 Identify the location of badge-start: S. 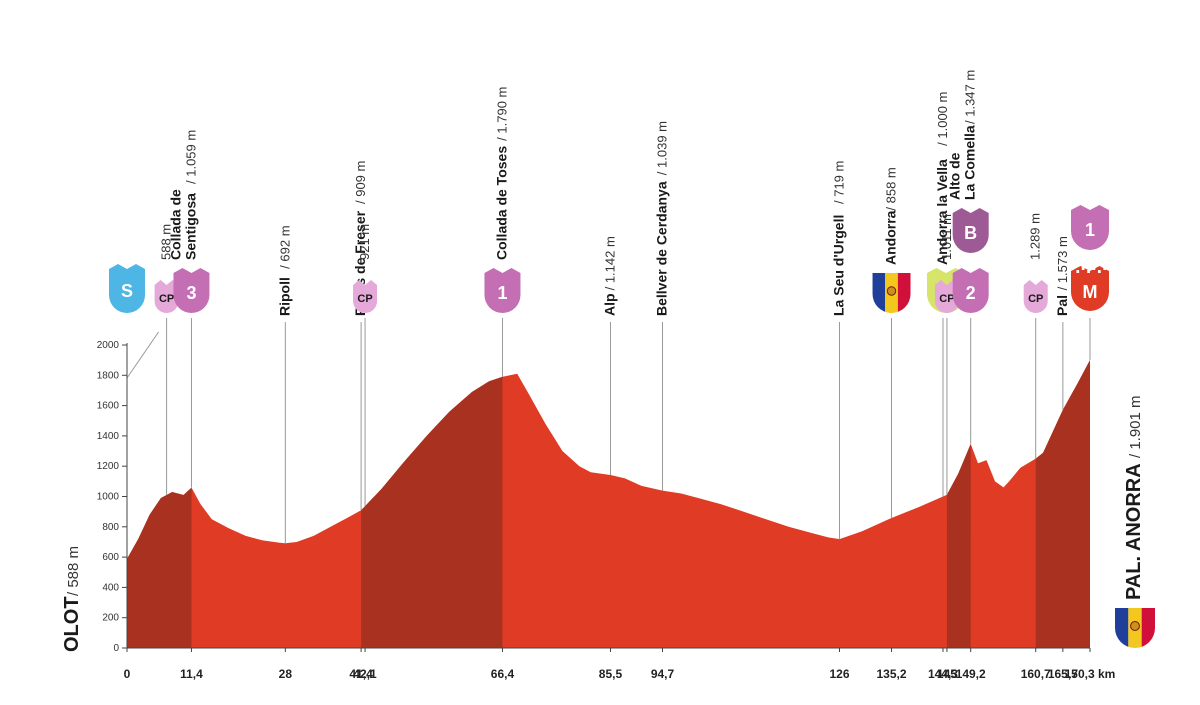
(127, 288).